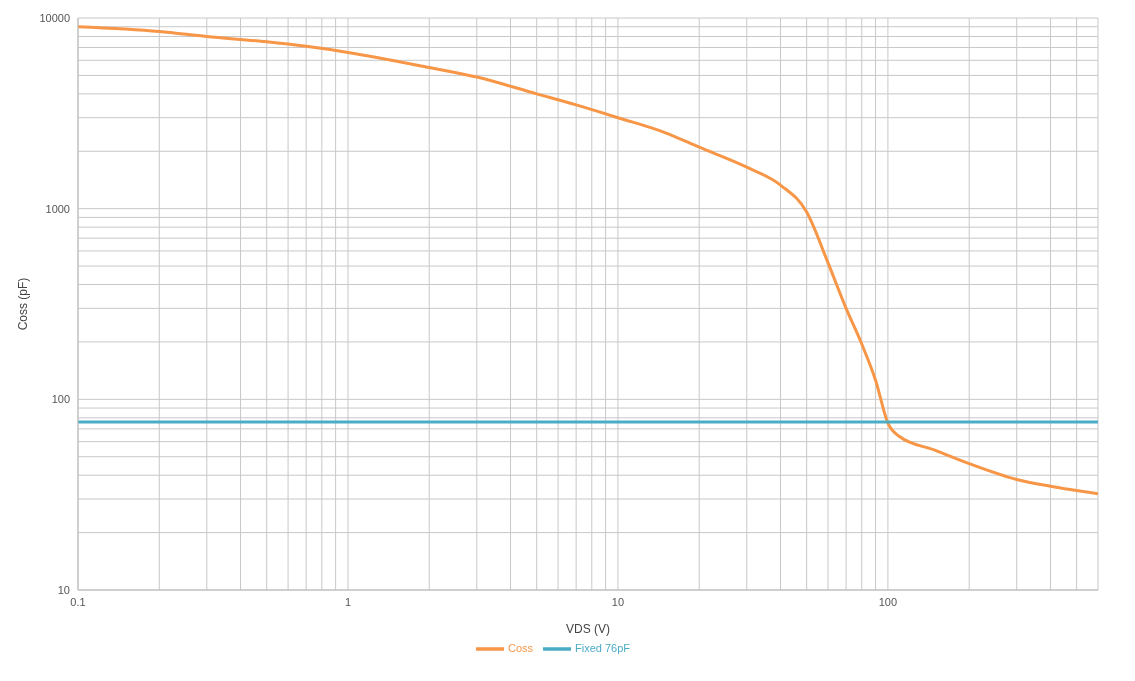 Image resolution: width=1135 pixels, height=681 pixels. Describe the element at coordinates (618, 601) in the screenshot. I see `x-tick-label: 10` at that location.